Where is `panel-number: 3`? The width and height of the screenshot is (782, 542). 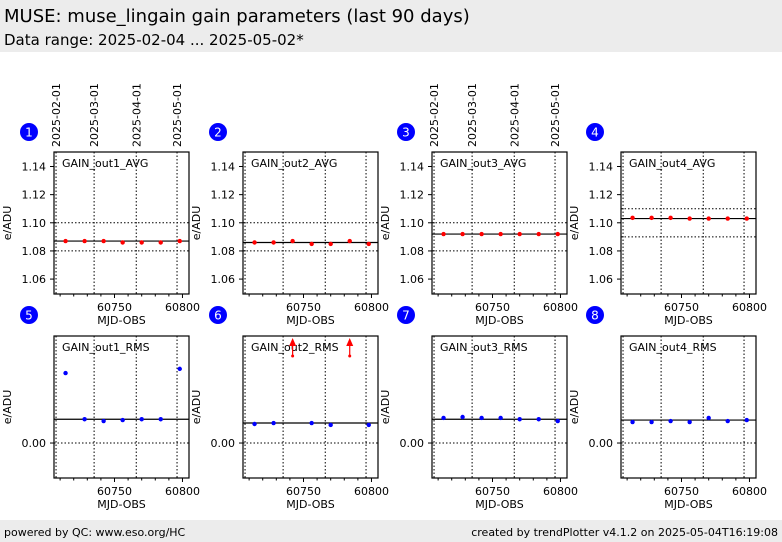 panel-number: 3 is located at coordinates (406, 133).